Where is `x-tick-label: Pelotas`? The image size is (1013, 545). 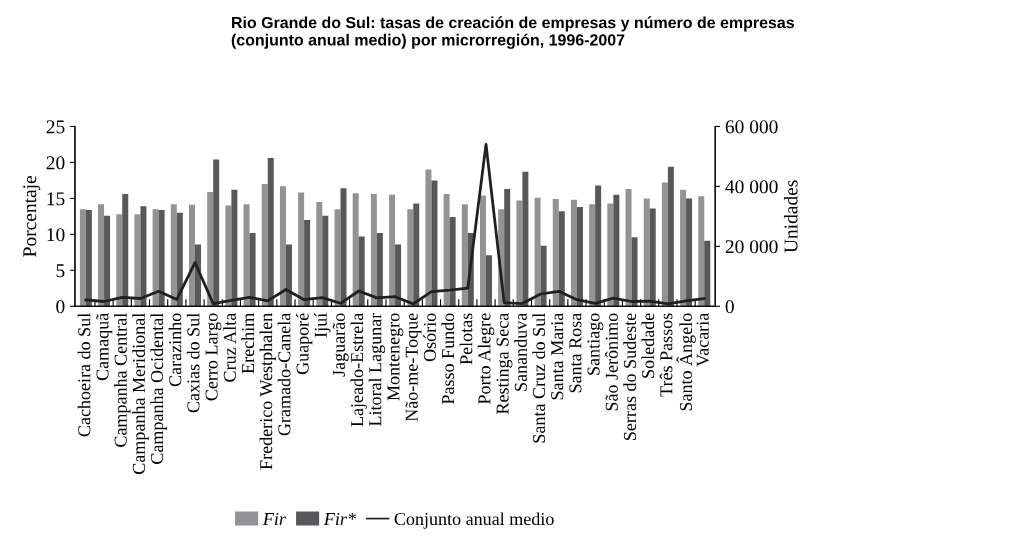 x-tick-label: Pelotas is located at coordinates (466, 339).